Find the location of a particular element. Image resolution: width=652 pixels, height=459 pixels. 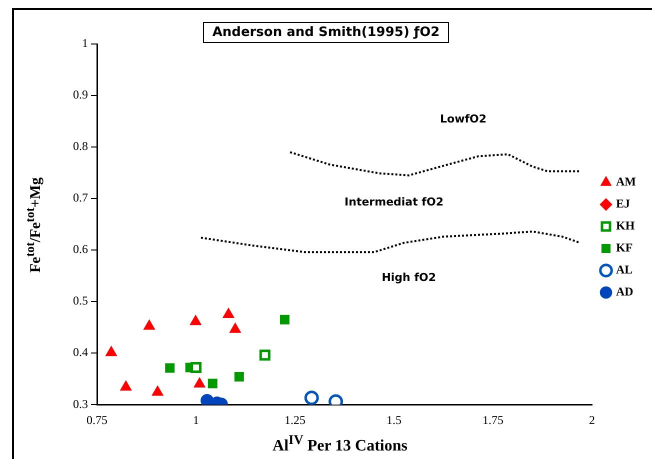

annotation: Intermediat fO2 is located at coordinates (394, 202).